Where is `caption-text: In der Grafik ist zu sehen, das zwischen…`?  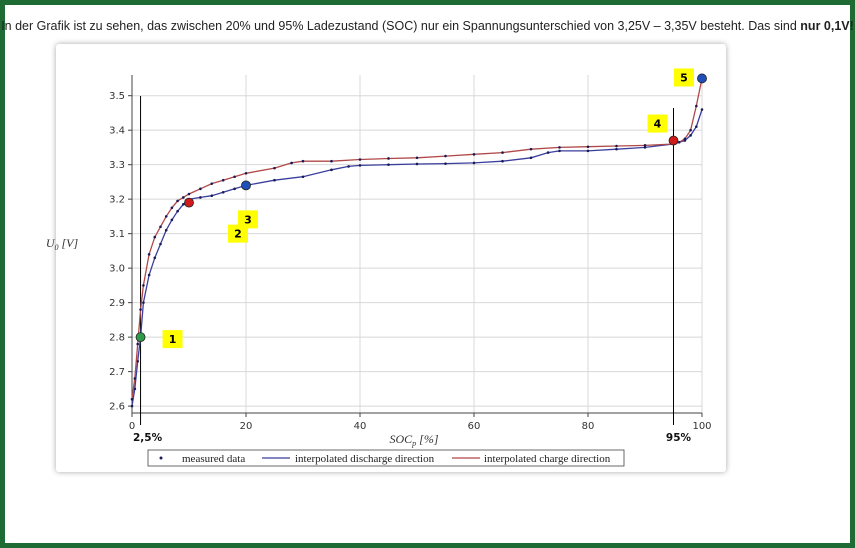
caption-text: In der Grafik ist zu sehen, das zwischen… is located at coordinates (427, 26).